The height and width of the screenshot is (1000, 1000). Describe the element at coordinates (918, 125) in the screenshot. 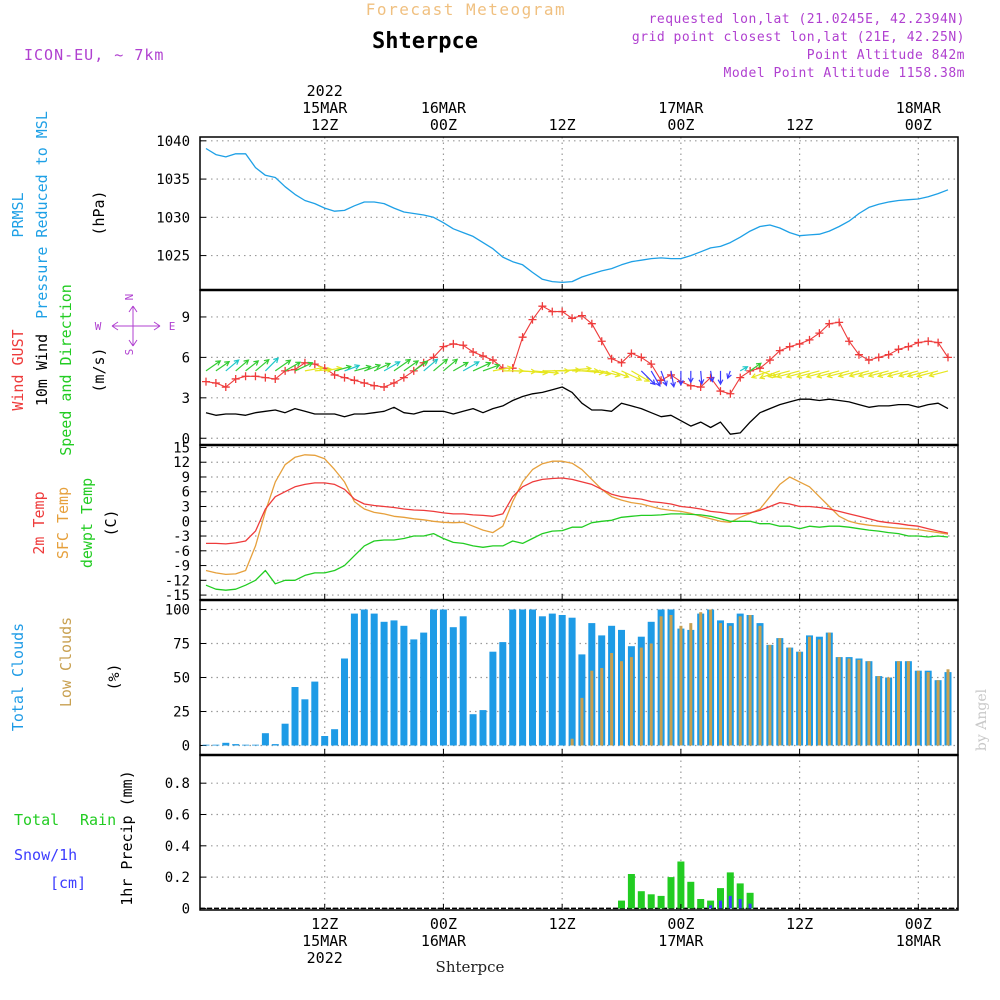

I see `top-time-label: 00Z` at that location.